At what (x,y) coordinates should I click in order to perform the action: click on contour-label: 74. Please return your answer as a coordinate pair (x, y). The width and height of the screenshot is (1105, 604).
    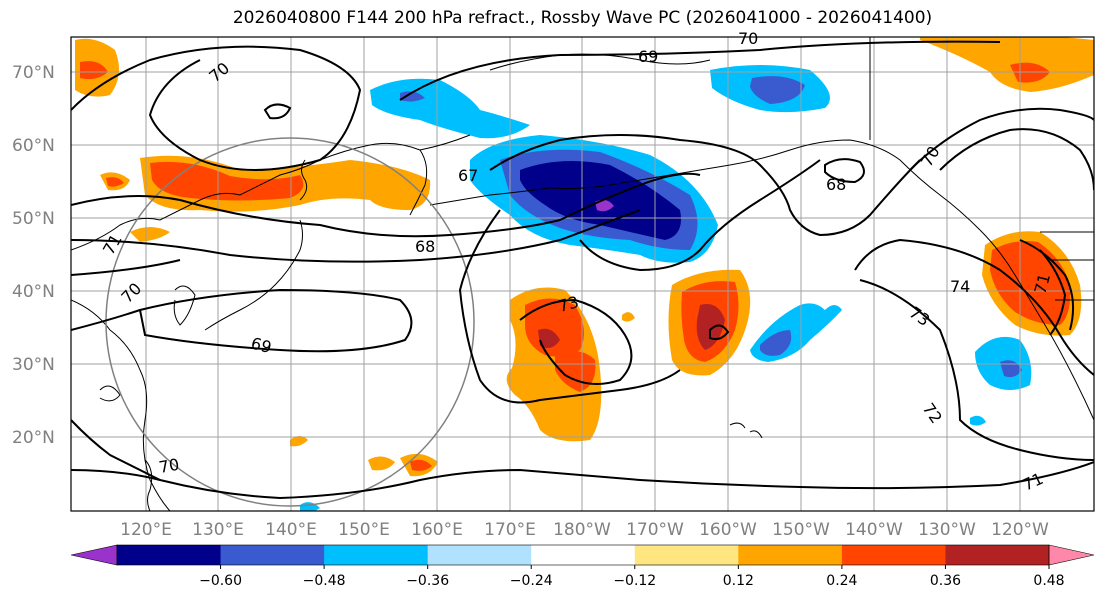
    Looking at the image, I should click on (960, 286).